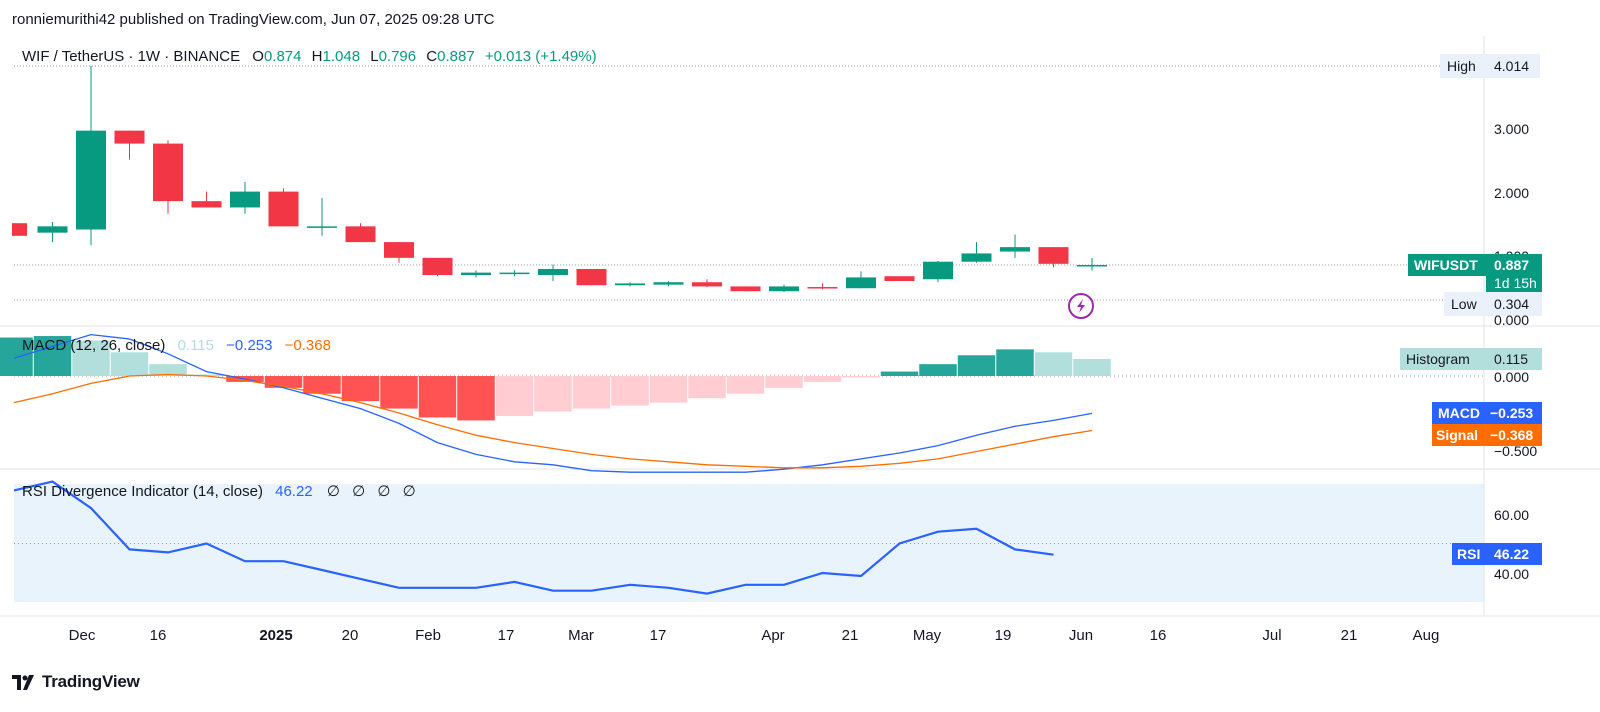 This screenshot has width=1600, height=712. What do you see at coordinates (342, 56) in the screenshot?
I see `high-value: 1.048` at bounding box center [342, 56].